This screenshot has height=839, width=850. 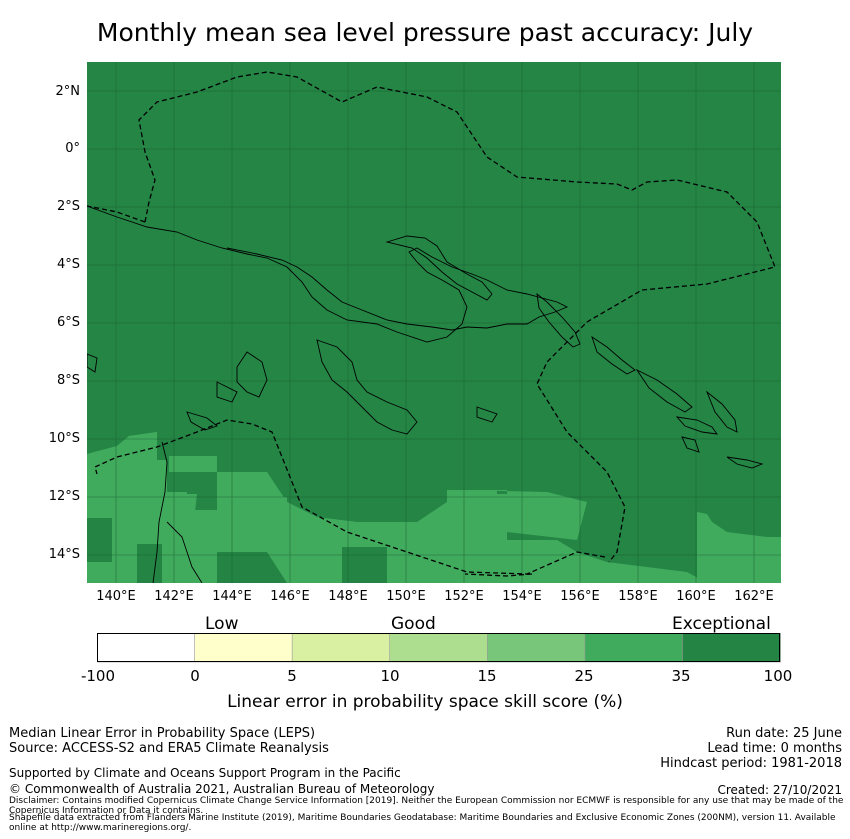 What do you see at coordinates (681, 676) in the screenshot?
I see `colorbar-tick: 35` at bounding box center [681, 676].